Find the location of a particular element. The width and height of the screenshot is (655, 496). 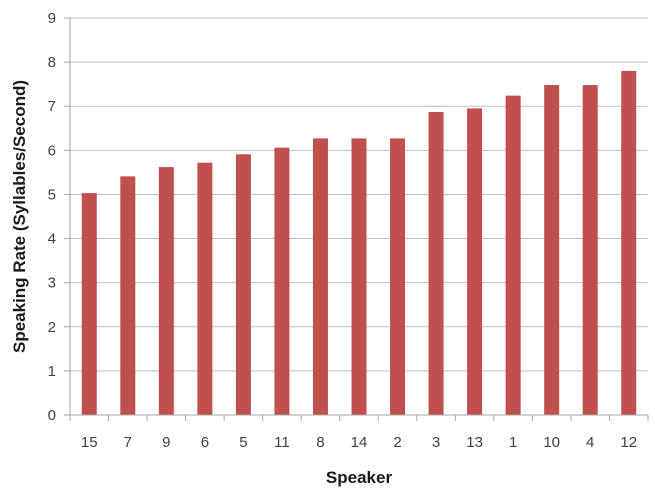

x-tick-label: 5 is located at coordinates (243, 442).